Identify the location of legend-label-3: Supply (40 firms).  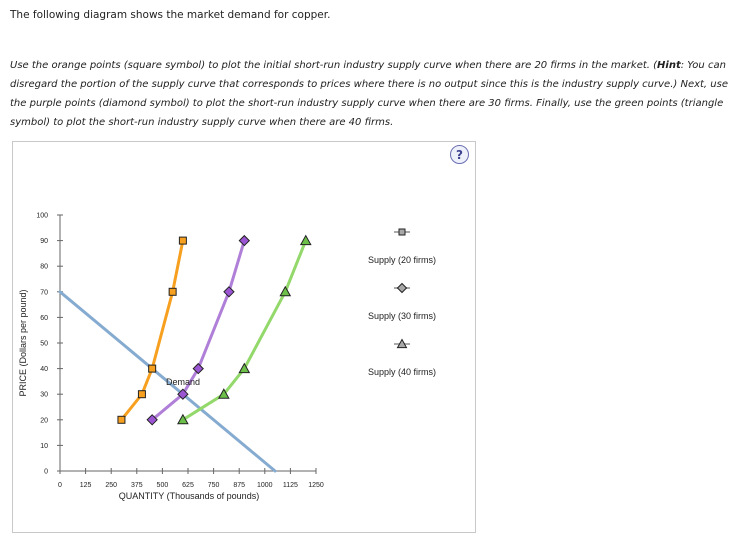
(402, 372).